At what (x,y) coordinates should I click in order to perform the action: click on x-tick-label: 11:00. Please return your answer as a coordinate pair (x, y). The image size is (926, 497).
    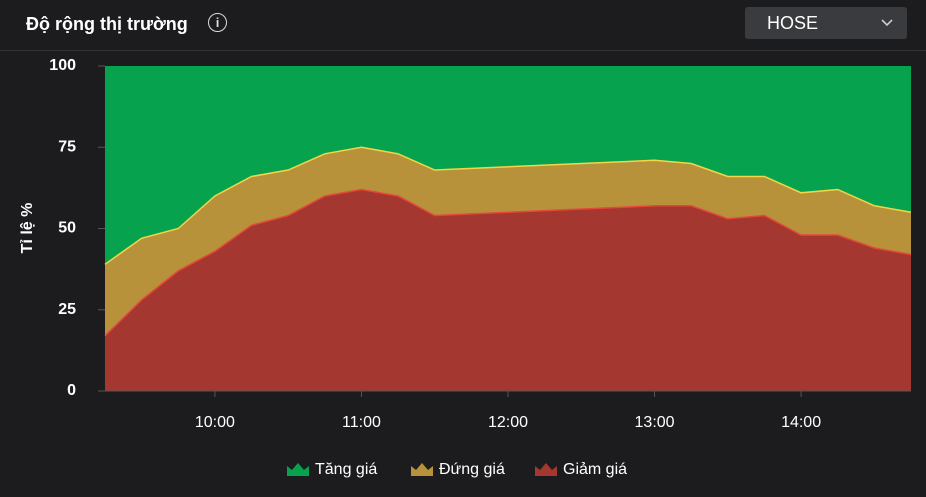
    Looking at the image, I should click on (361, 422).